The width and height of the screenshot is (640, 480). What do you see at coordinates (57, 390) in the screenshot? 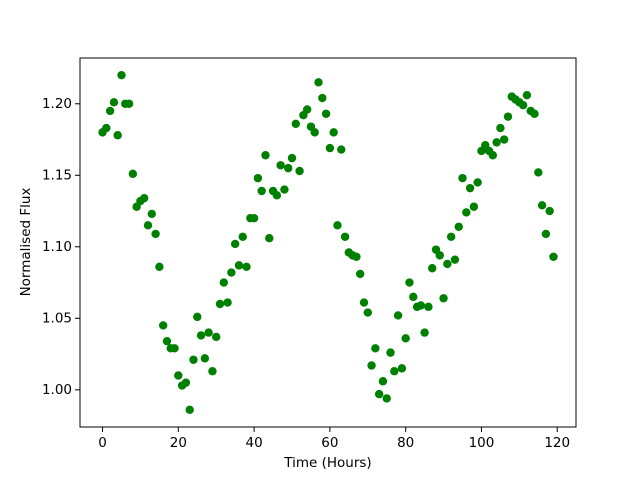
I see `y-tick-label: 1.00` at bounding box center [57, 390].